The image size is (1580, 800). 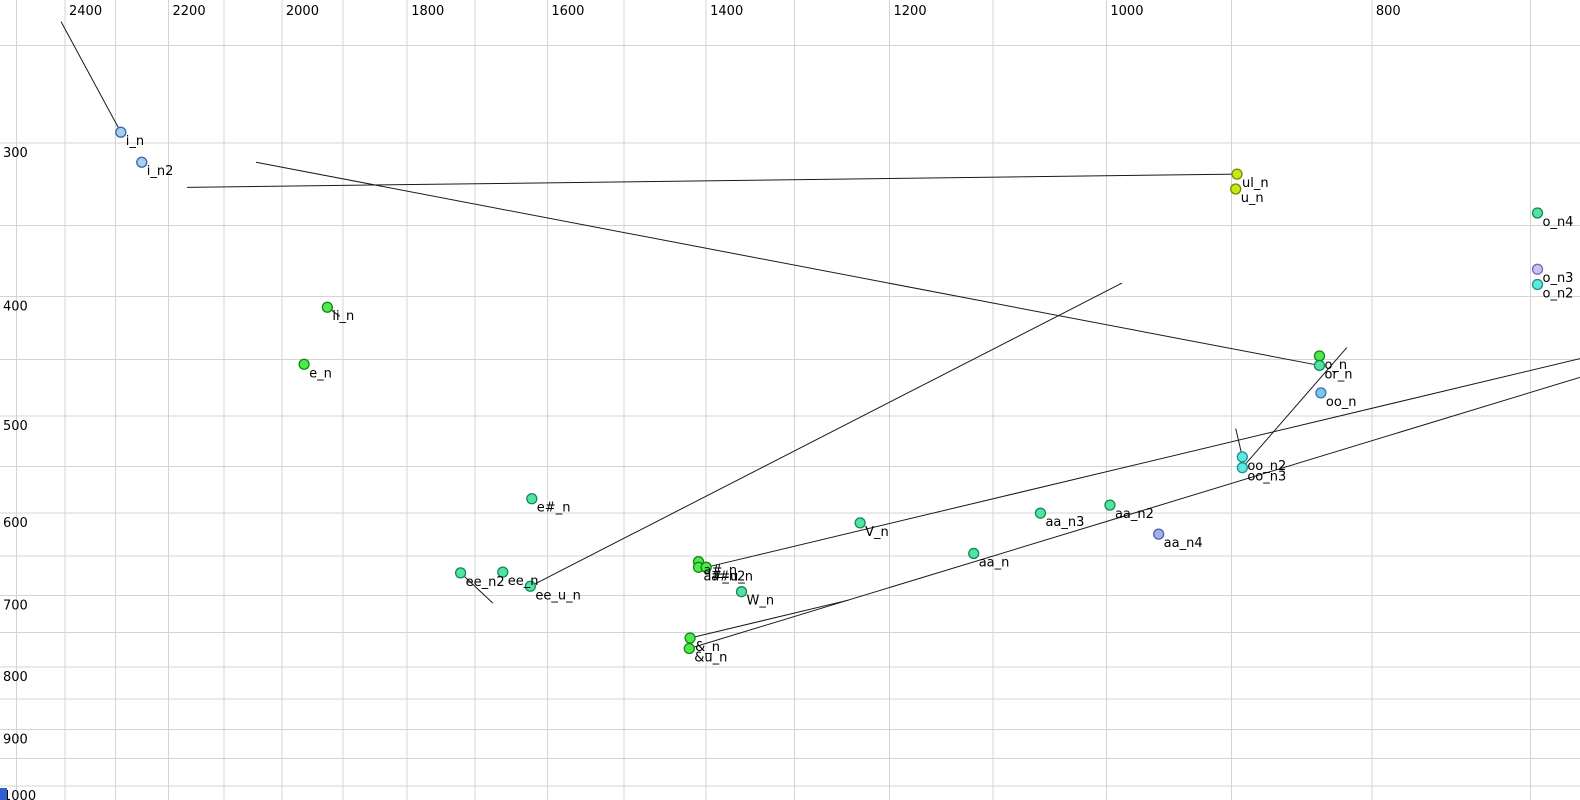 What do you see at coordinates (15, 307) in the screenshot?
I see `y-tick-label-400: 400` at bounding box center [15, 307].